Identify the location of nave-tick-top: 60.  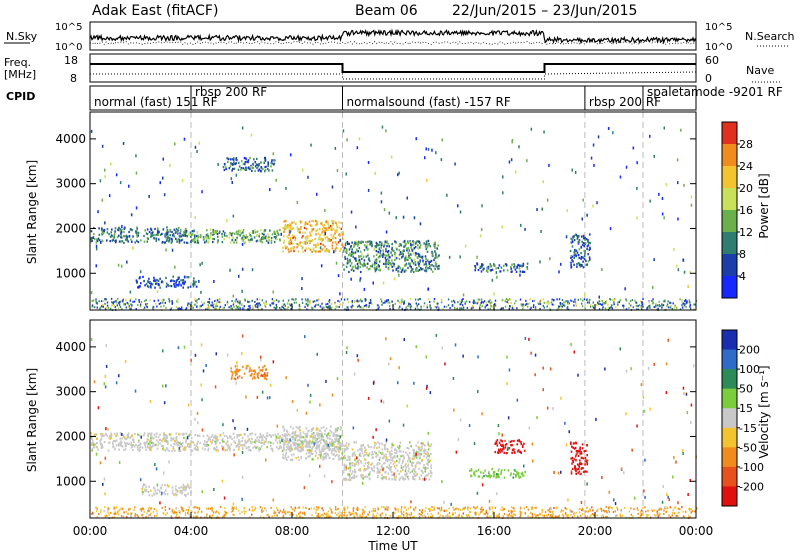
(712, 60).